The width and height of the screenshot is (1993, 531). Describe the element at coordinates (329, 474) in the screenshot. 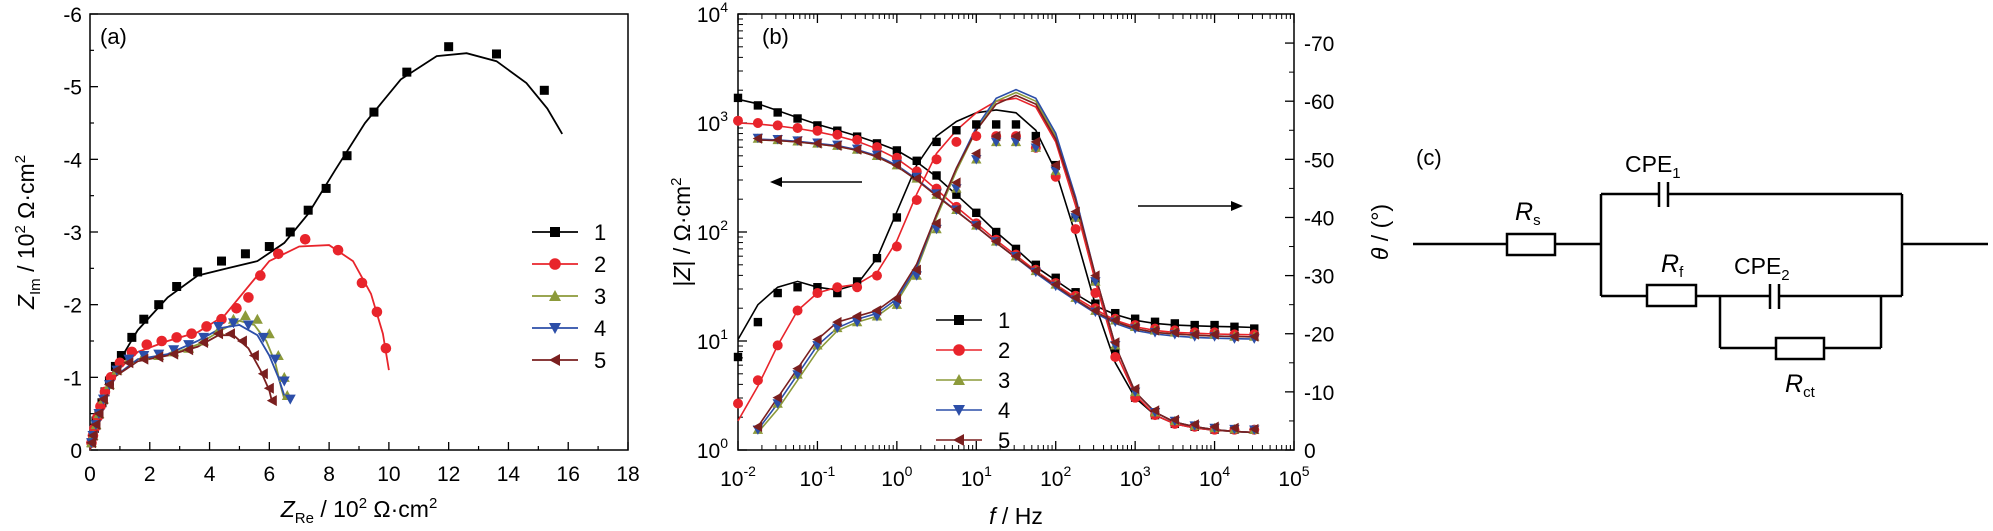

I see `x-tick-label-a: 8` at that location.